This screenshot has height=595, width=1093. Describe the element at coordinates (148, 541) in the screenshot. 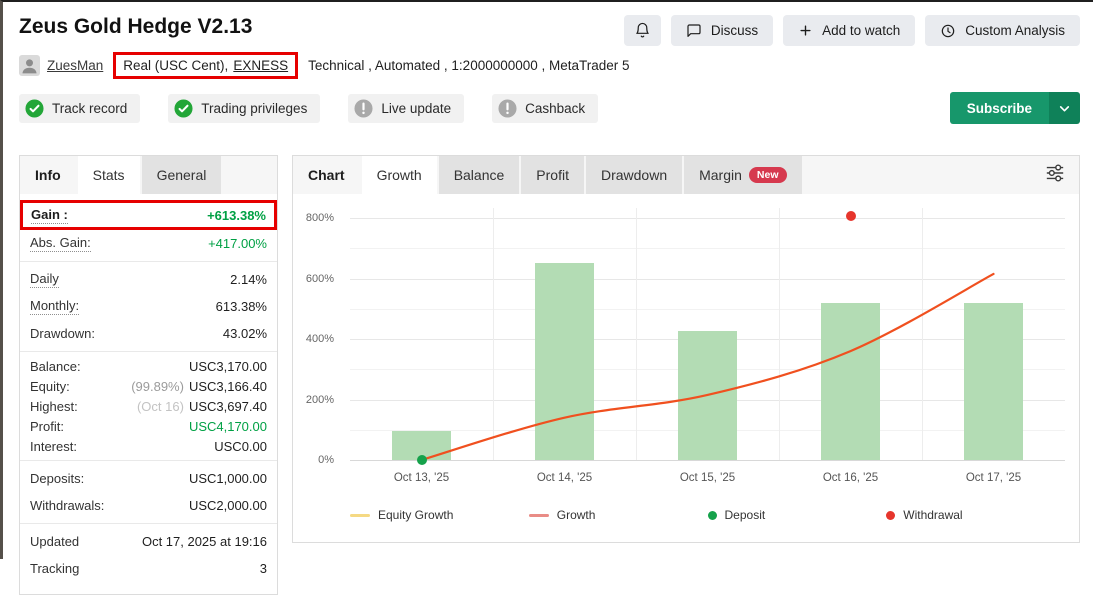

I see `stat-row-updated: Updated Oct 17, 2025 at 19:16` at that location.